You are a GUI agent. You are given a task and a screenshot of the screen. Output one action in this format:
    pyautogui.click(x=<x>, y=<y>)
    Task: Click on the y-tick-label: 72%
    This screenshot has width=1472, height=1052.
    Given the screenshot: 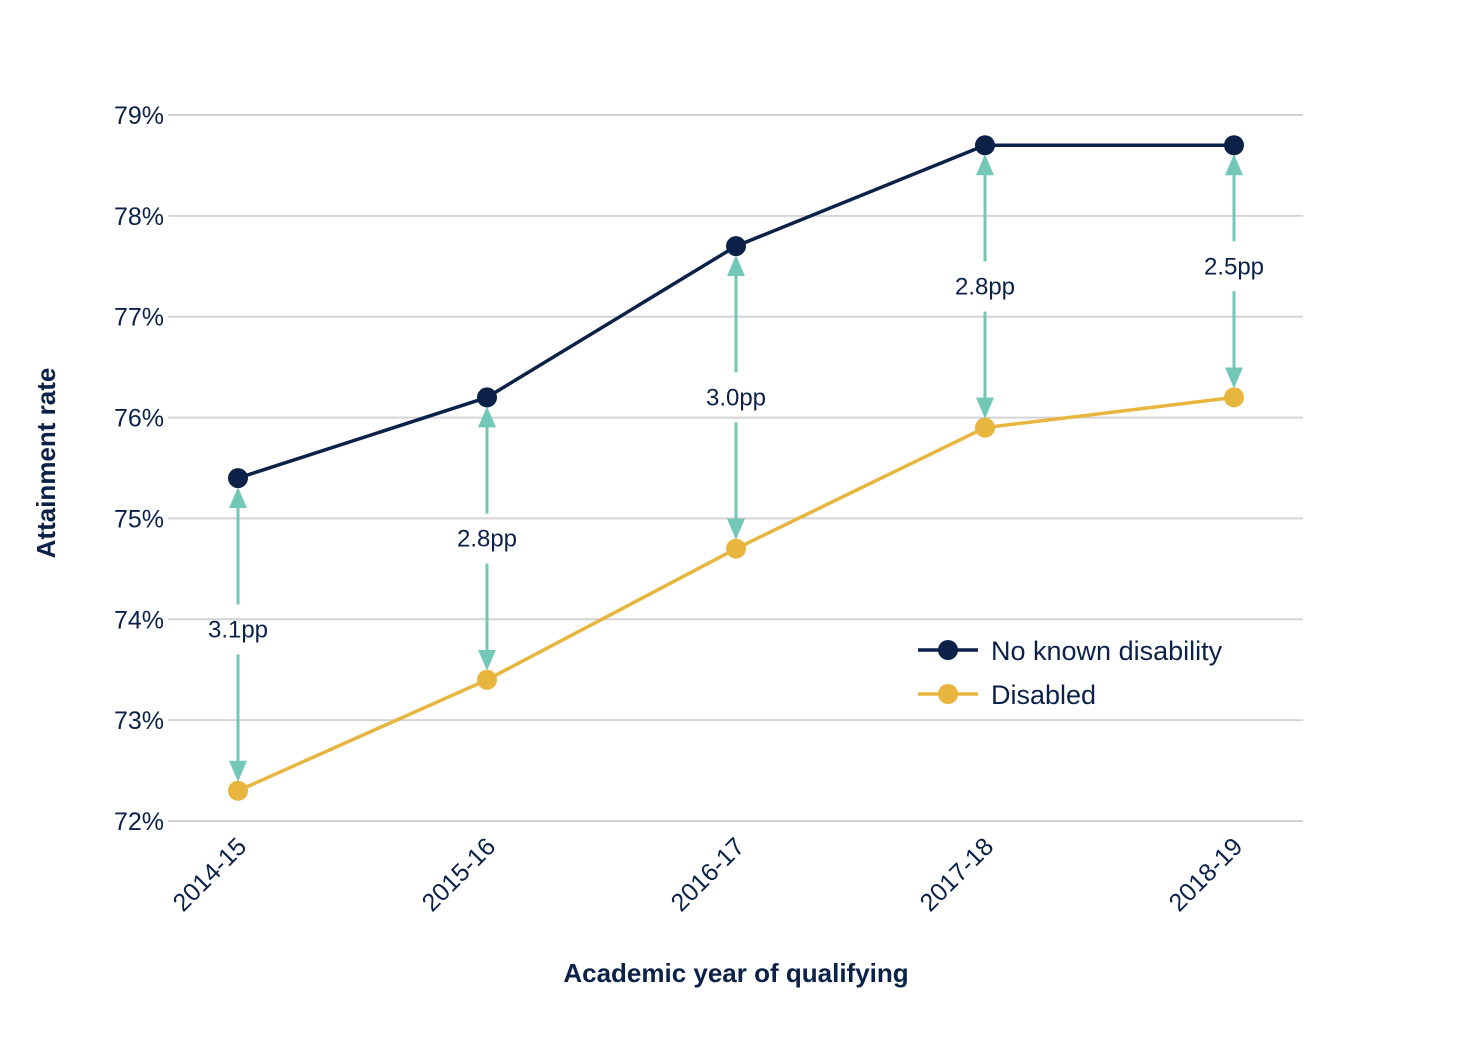 What is the action you would take?
    pyautogui.click(x=139, y=822)
    